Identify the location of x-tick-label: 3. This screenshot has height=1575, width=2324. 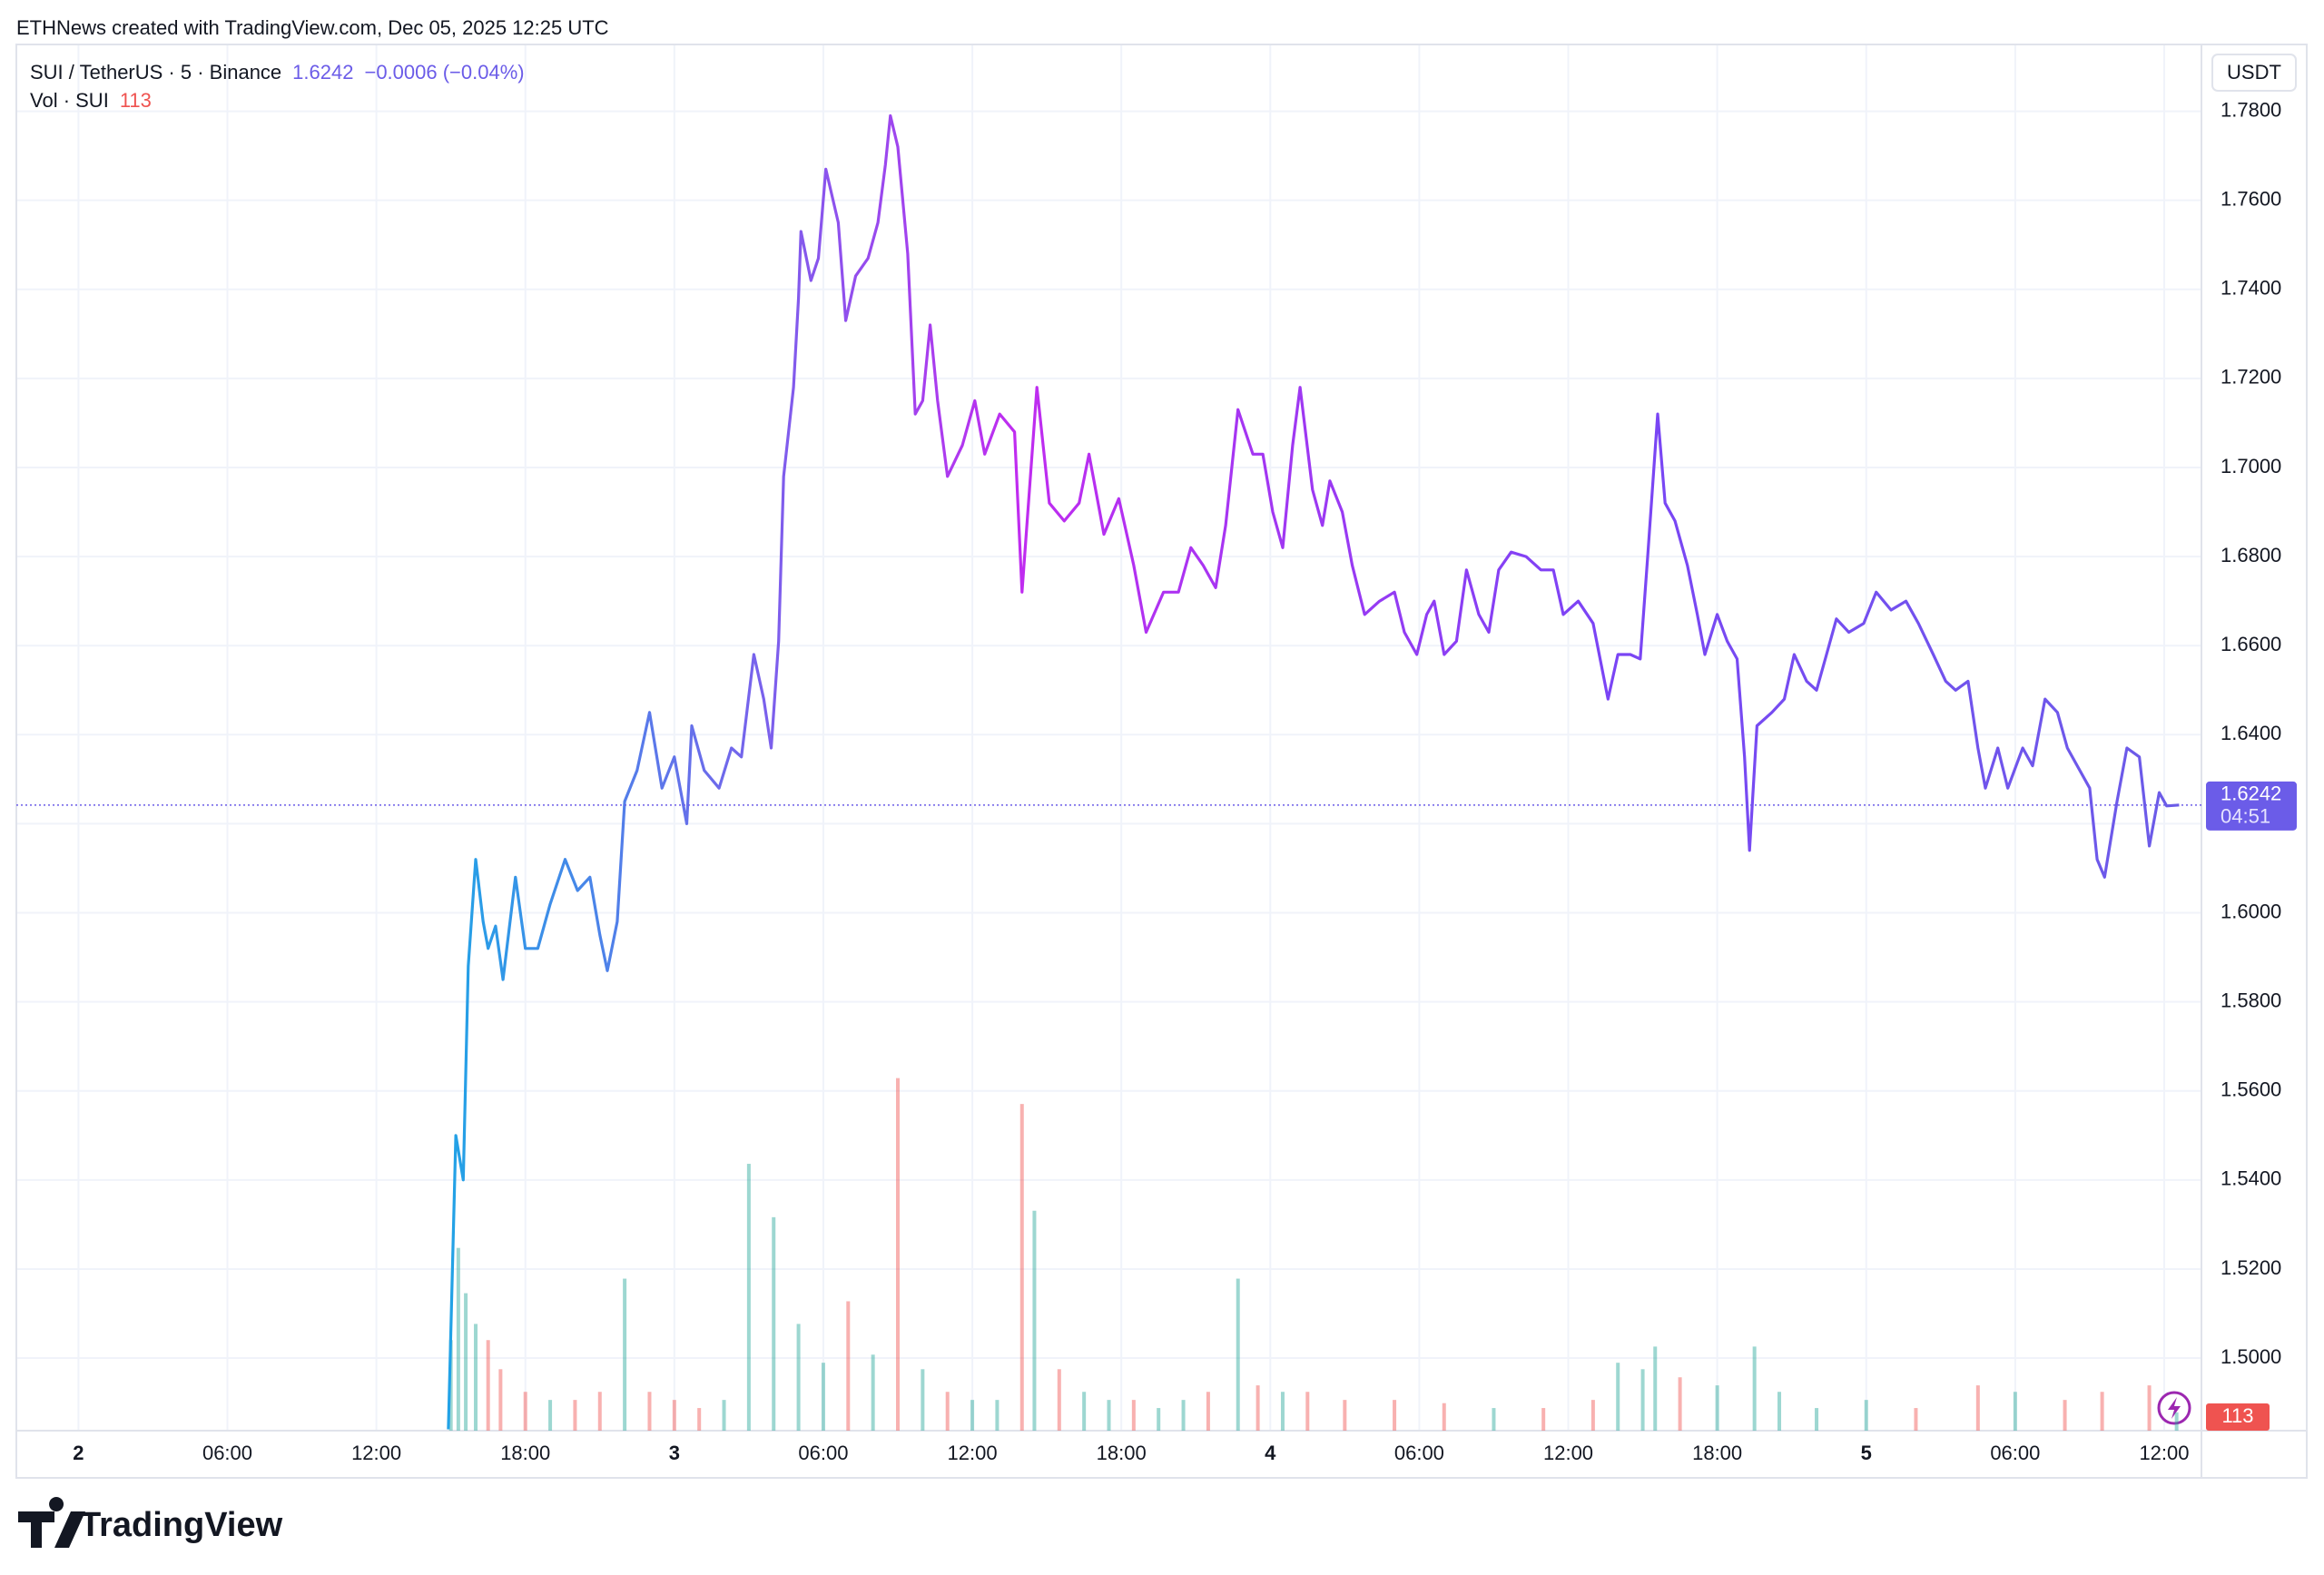
(674, 1453).